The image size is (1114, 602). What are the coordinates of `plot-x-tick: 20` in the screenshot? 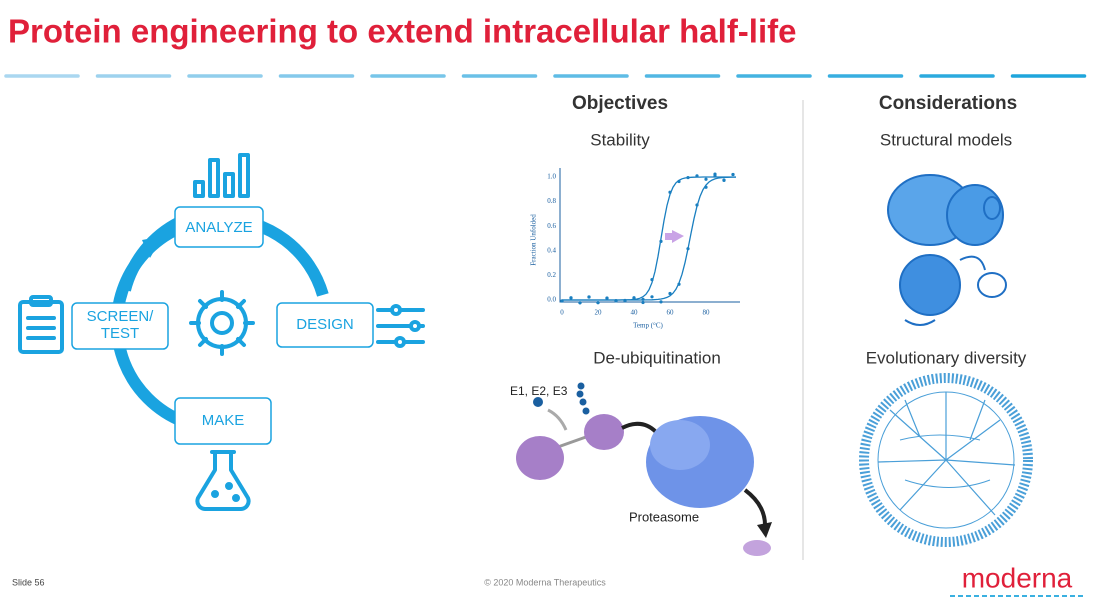 It's located at (599, 313).